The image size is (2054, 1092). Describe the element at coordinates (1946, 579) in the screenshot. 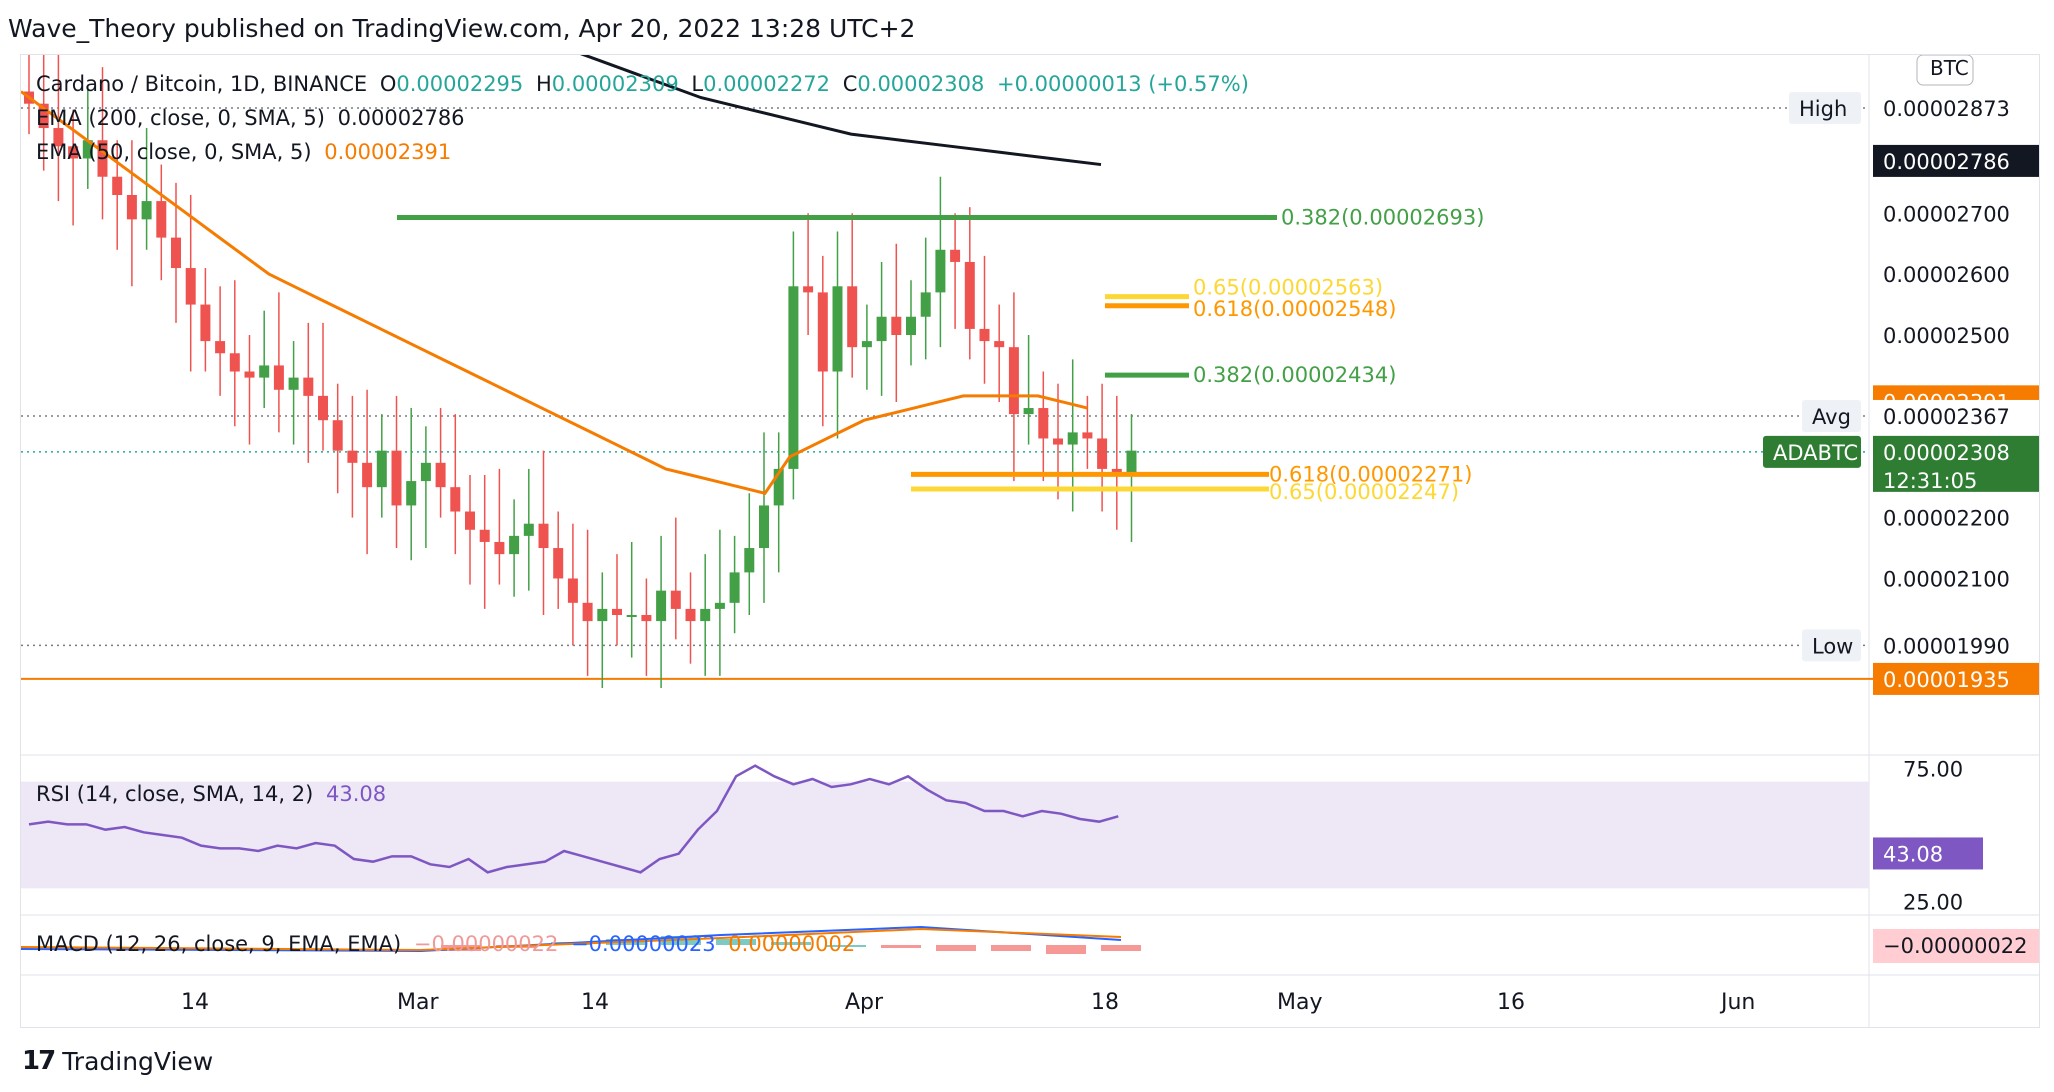

I see `y-tick-label: 0.00002100` at that location.